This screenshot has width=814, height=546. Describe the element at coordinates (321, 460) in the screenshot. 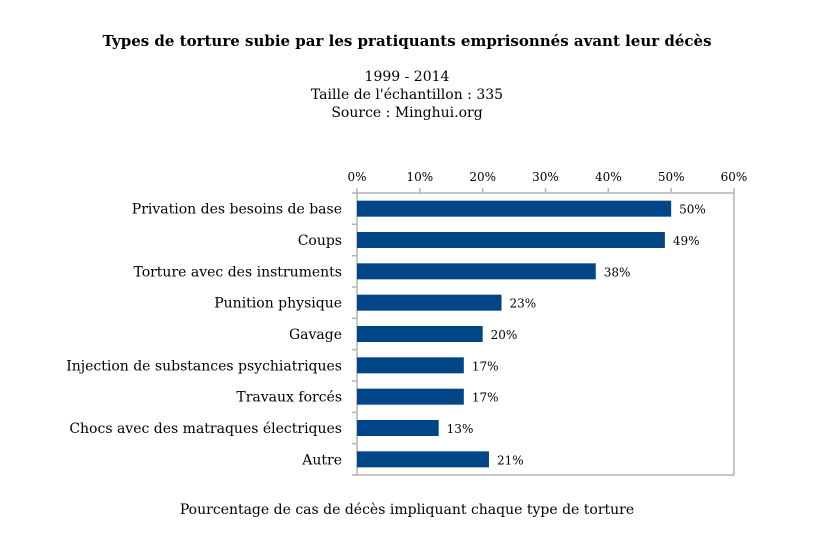

I see `category-label: Autre` at that location.